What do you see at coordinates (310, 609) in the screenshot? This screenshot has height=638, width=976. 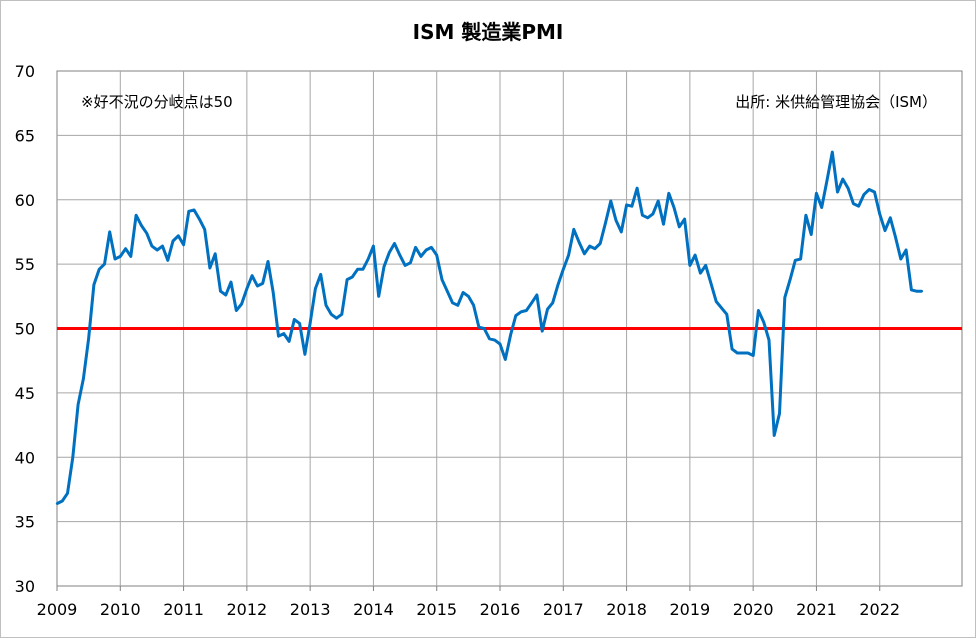 I see `x-tick-label-2013: 2013` at bounding box center [310, 609].